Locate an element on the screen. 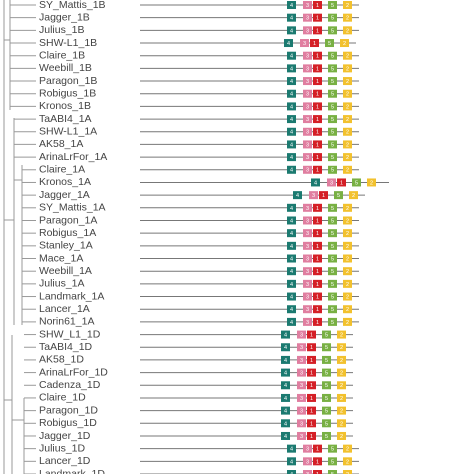  gene-label: SHW-L1_1A is located at coordinates (68, 132).